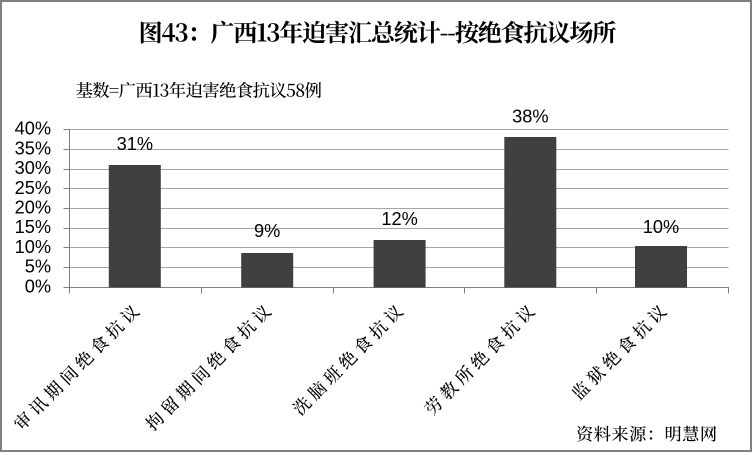  I want to click on svg-text: 0%, so click(38, 286).